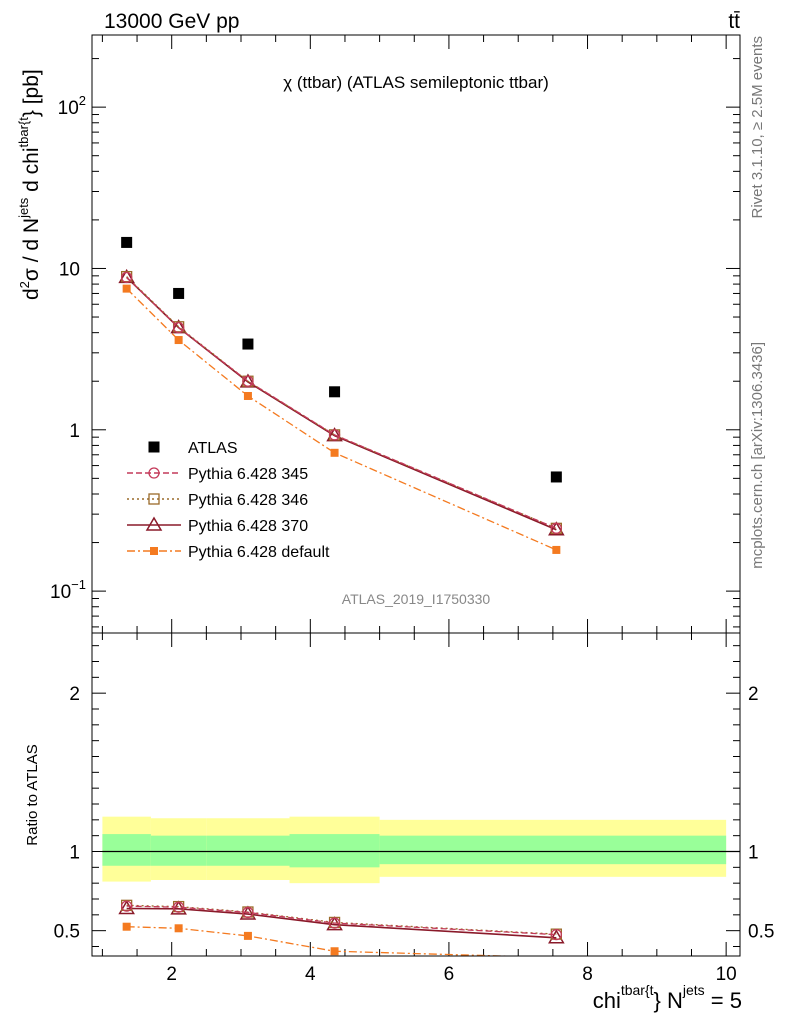  I want to click on y-tick-label: 1, so click(74, 431).